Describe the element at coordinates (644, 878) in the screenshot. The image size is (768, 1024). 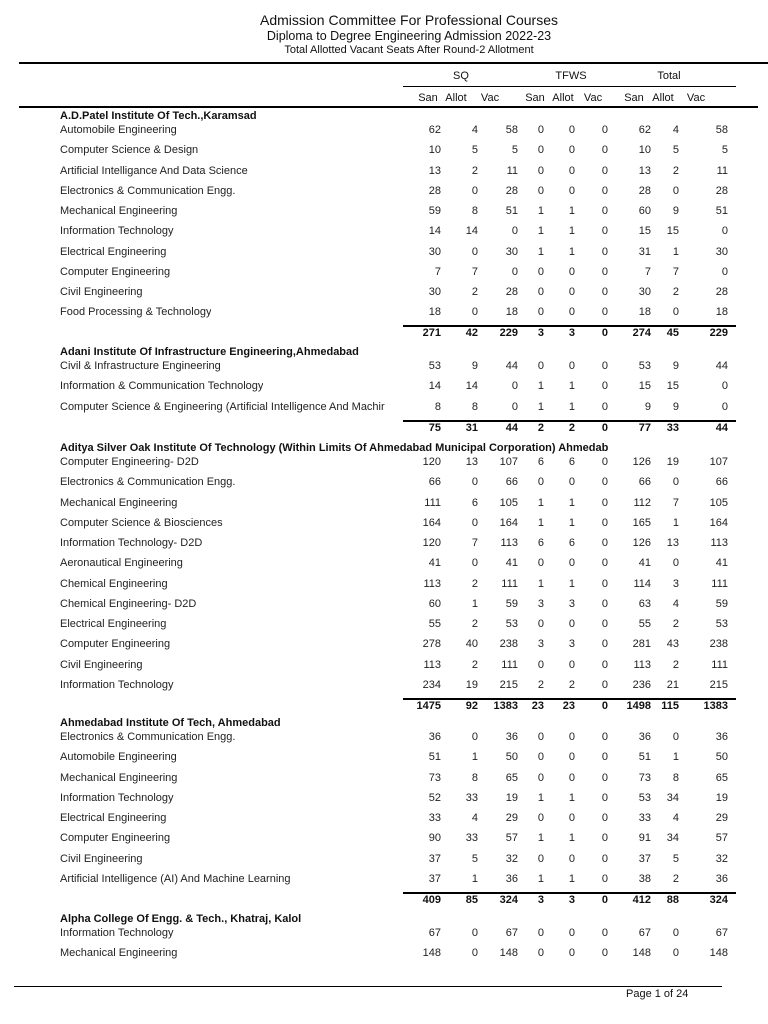
I see `cell-value: 38` at that location.